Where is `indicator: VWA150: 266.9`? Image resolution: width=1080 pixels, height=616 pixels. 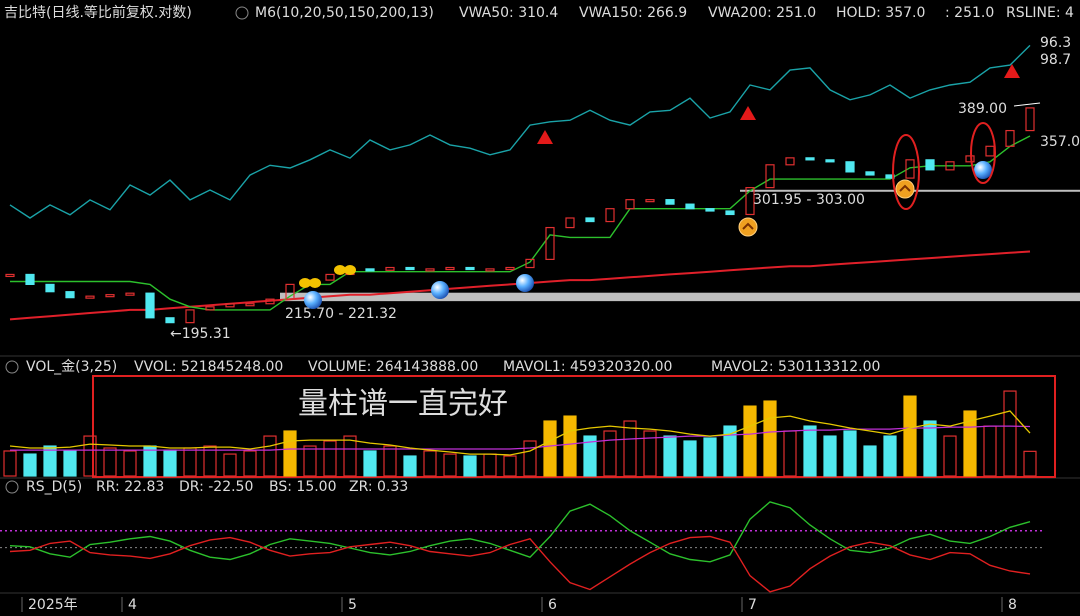
indicator: VWA150: 266.9 is located at coordinates (633, 13).